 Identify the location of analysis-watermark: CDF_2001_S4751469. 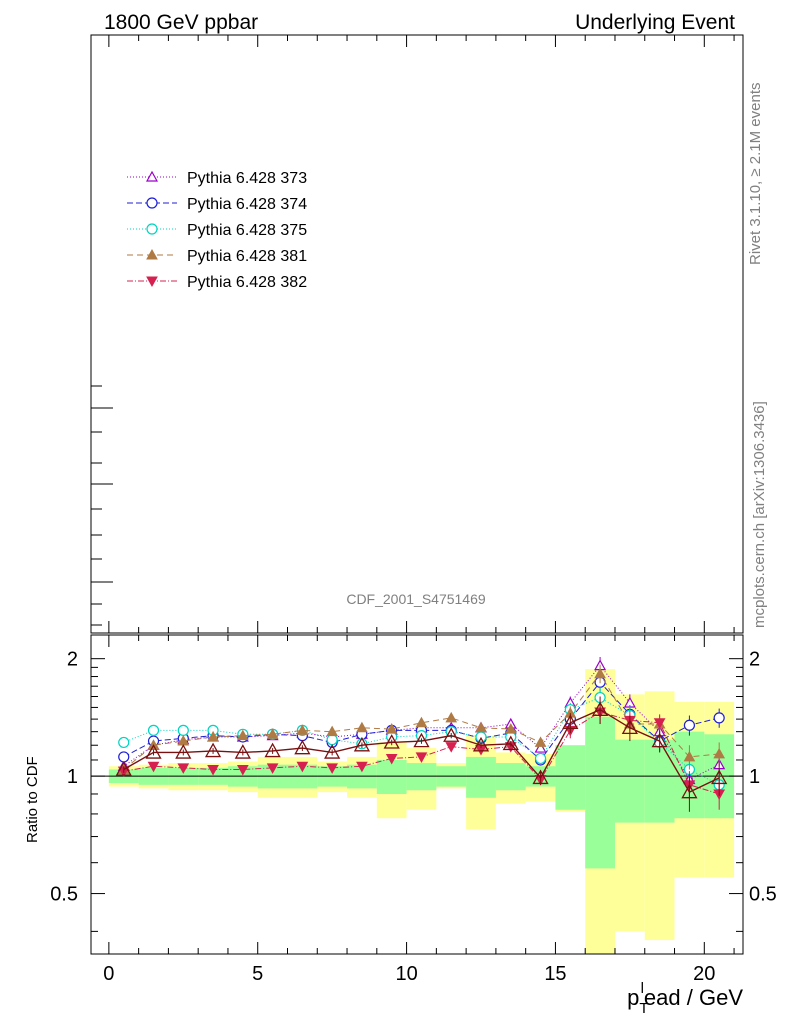
(416, 599).